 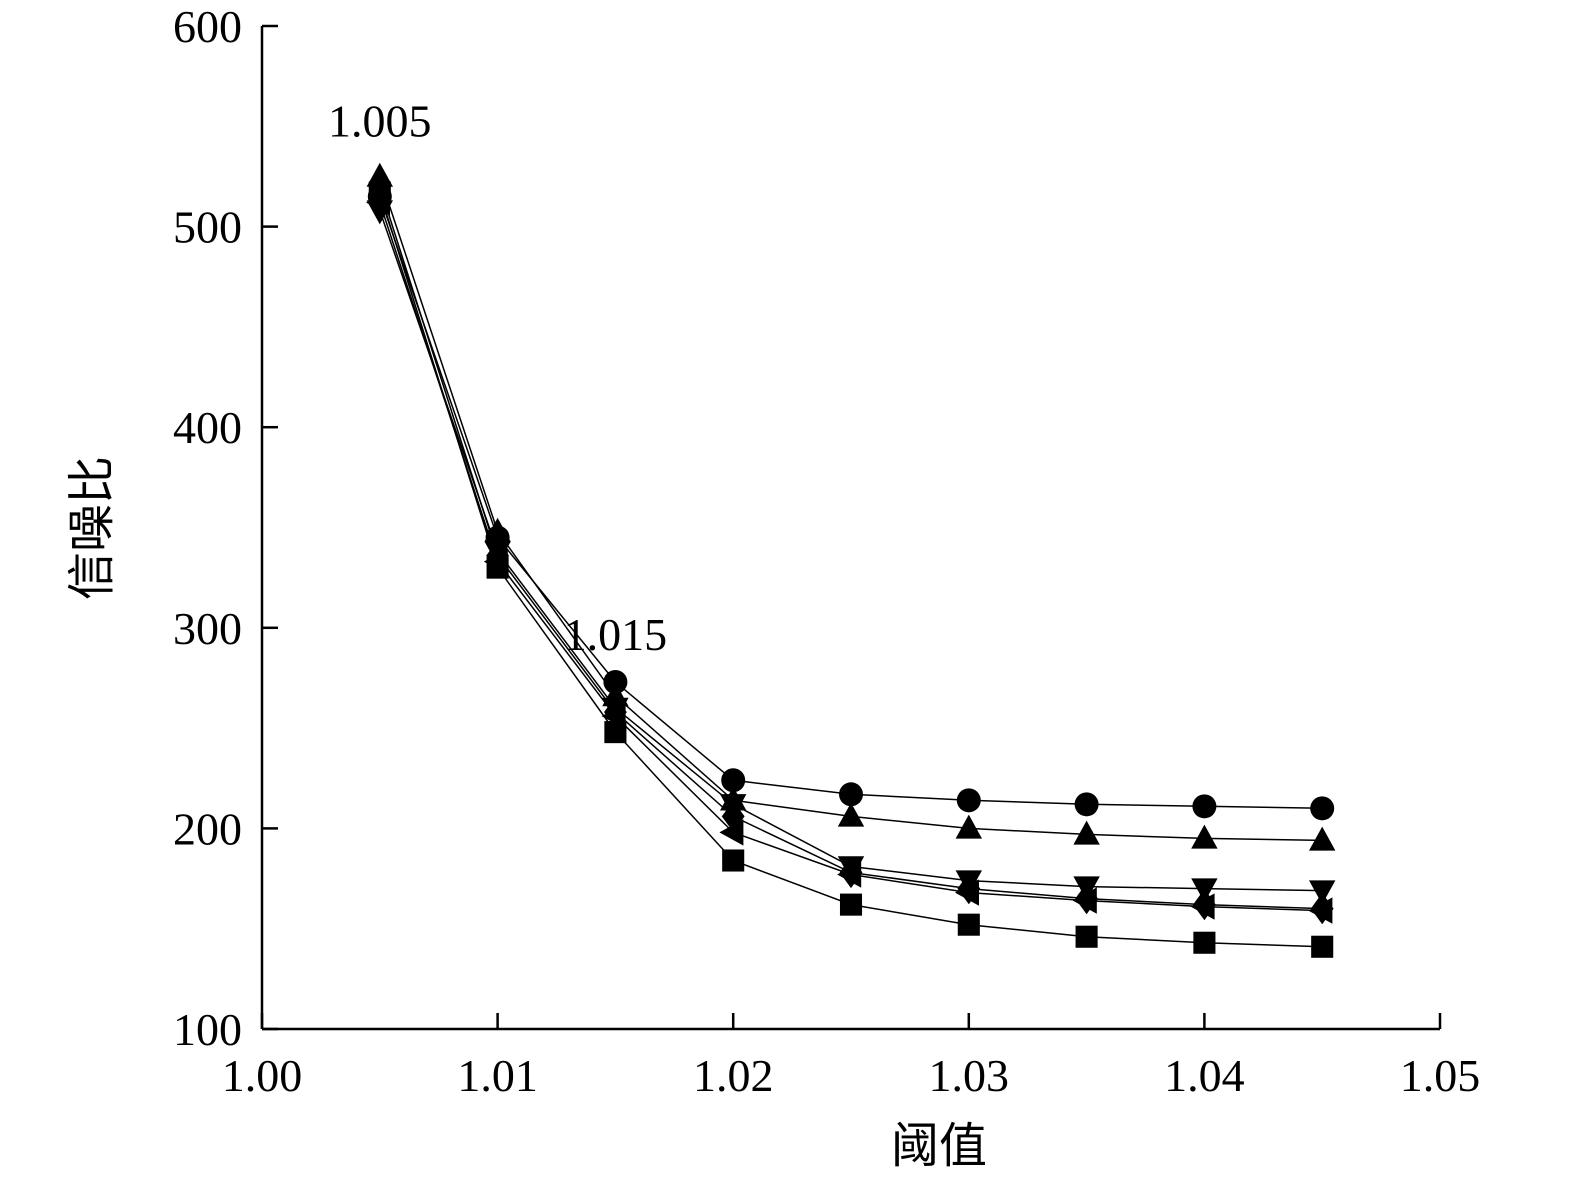 What do you see at coordinates (207, 427) in the screenshot?
I see `y-tick-label-3: 400` at bounding box center [207, 427].